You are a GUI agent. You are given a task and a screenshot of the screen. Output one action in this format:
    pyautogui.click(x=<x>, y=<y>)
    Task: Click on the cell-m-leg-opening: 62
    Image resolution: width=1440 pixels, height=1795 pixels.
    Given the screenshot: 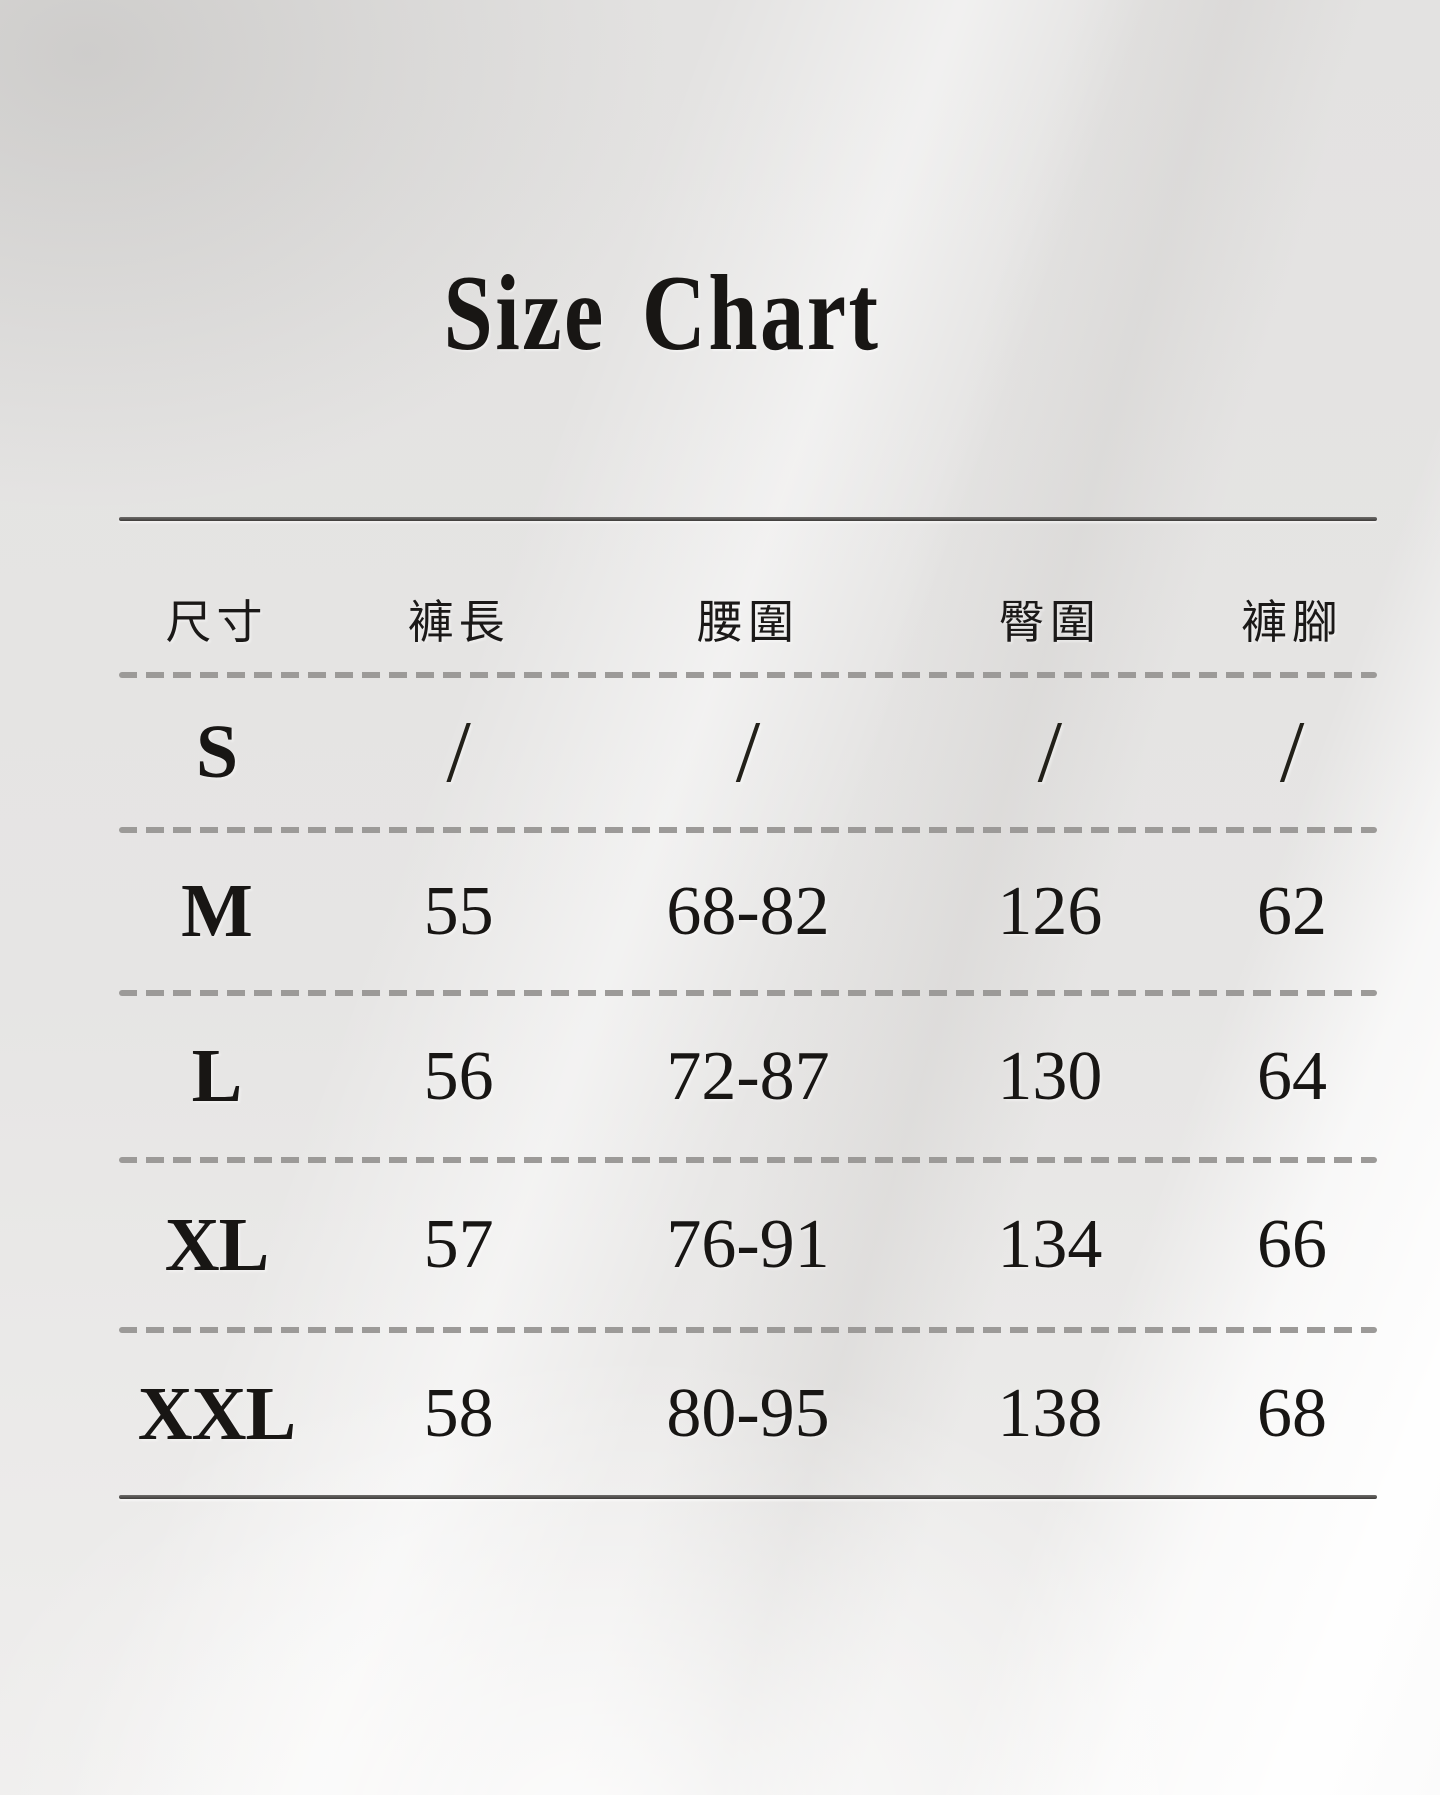 What is the action you would take?
    pyautogui.click(x=1292, y=911)
    